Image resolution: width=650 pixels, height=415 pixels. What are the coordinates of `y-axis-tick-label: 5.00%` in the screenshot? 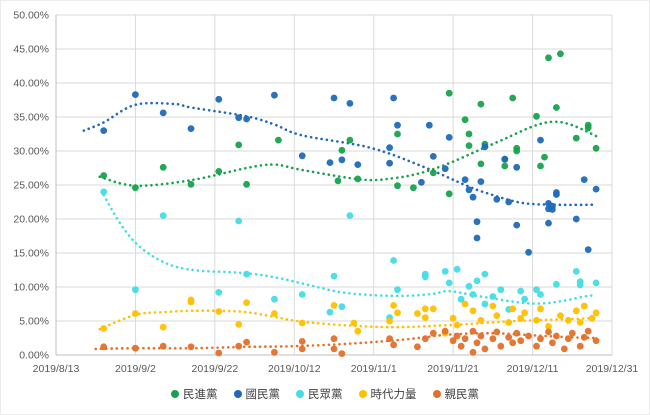 It's located at (34, 322).